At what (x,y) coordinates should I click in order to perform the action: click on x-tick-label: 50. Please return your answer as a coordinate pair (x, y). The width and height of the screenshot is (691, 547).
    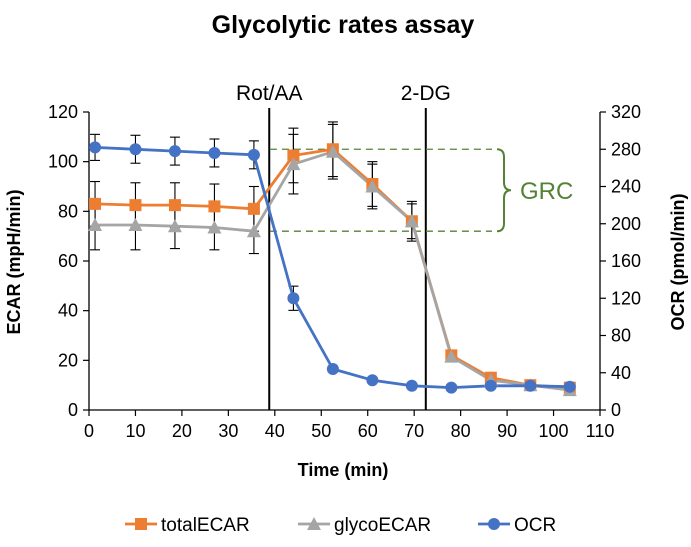
    Looking at the image, I should click on (321, 431).